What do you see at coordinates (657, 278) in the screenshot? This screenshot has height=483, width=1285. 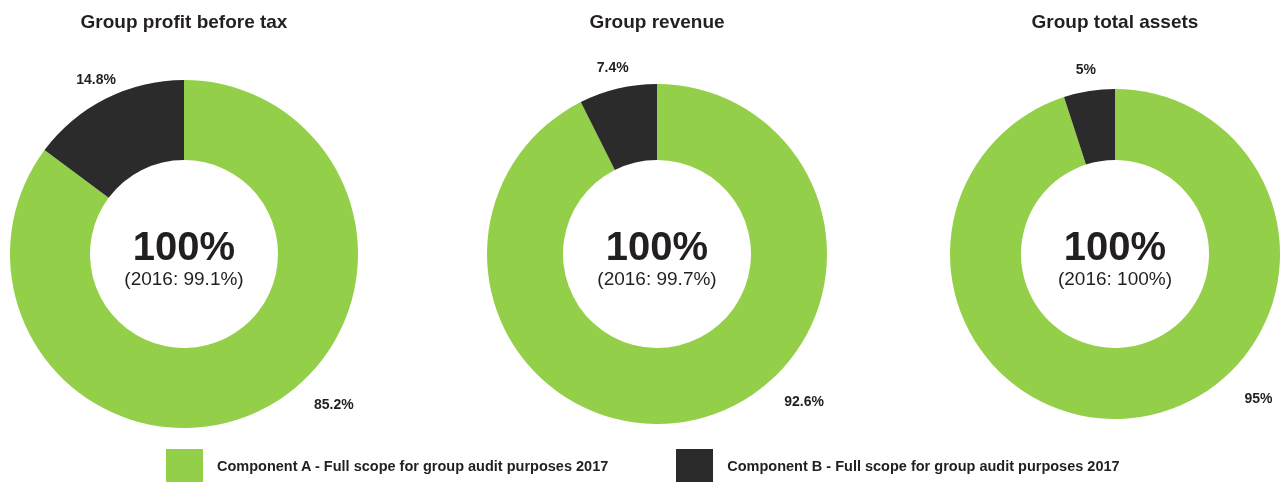 I see `text: (2016: 99.7%)` at bounding box center [657, 278].